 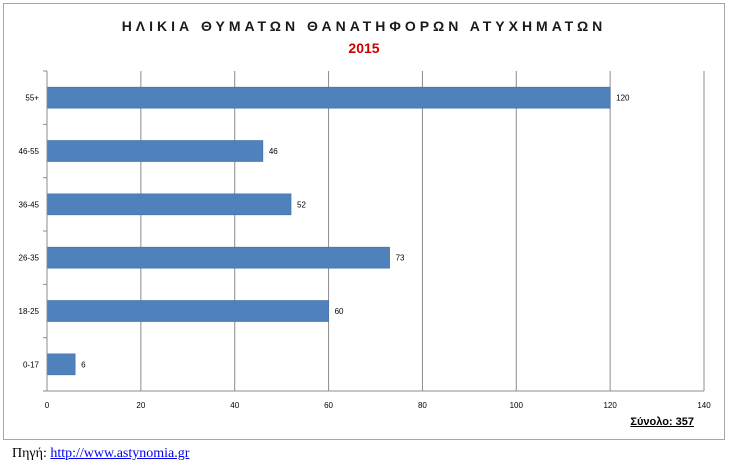 I want to click on x-tick-label: 20, so click(x=140, y=405).